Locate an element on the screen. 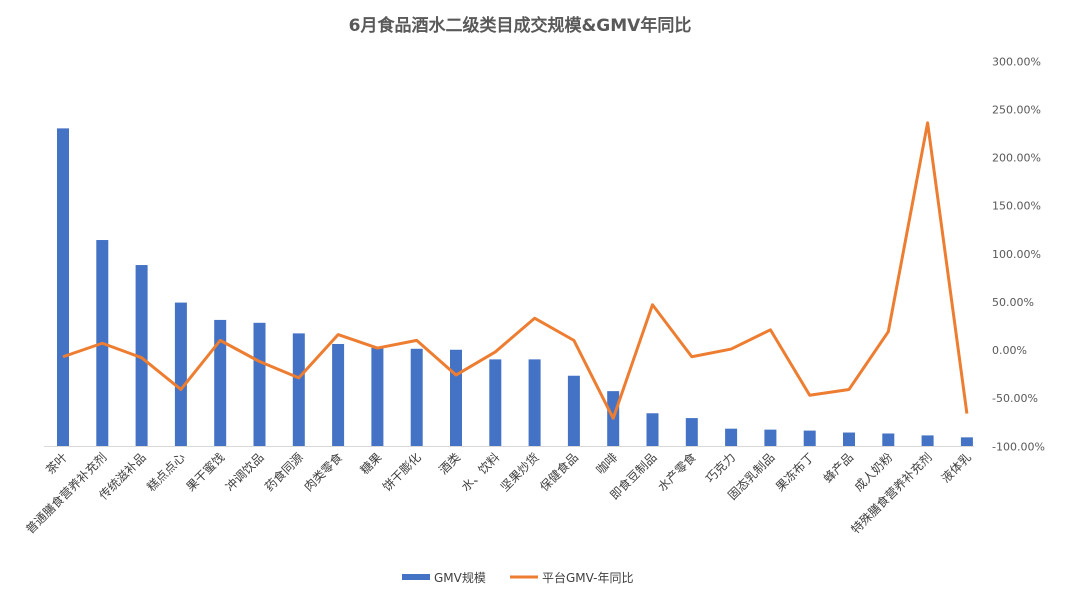  category-label: 果干蜜饯 is located at coordinates (205, 472).